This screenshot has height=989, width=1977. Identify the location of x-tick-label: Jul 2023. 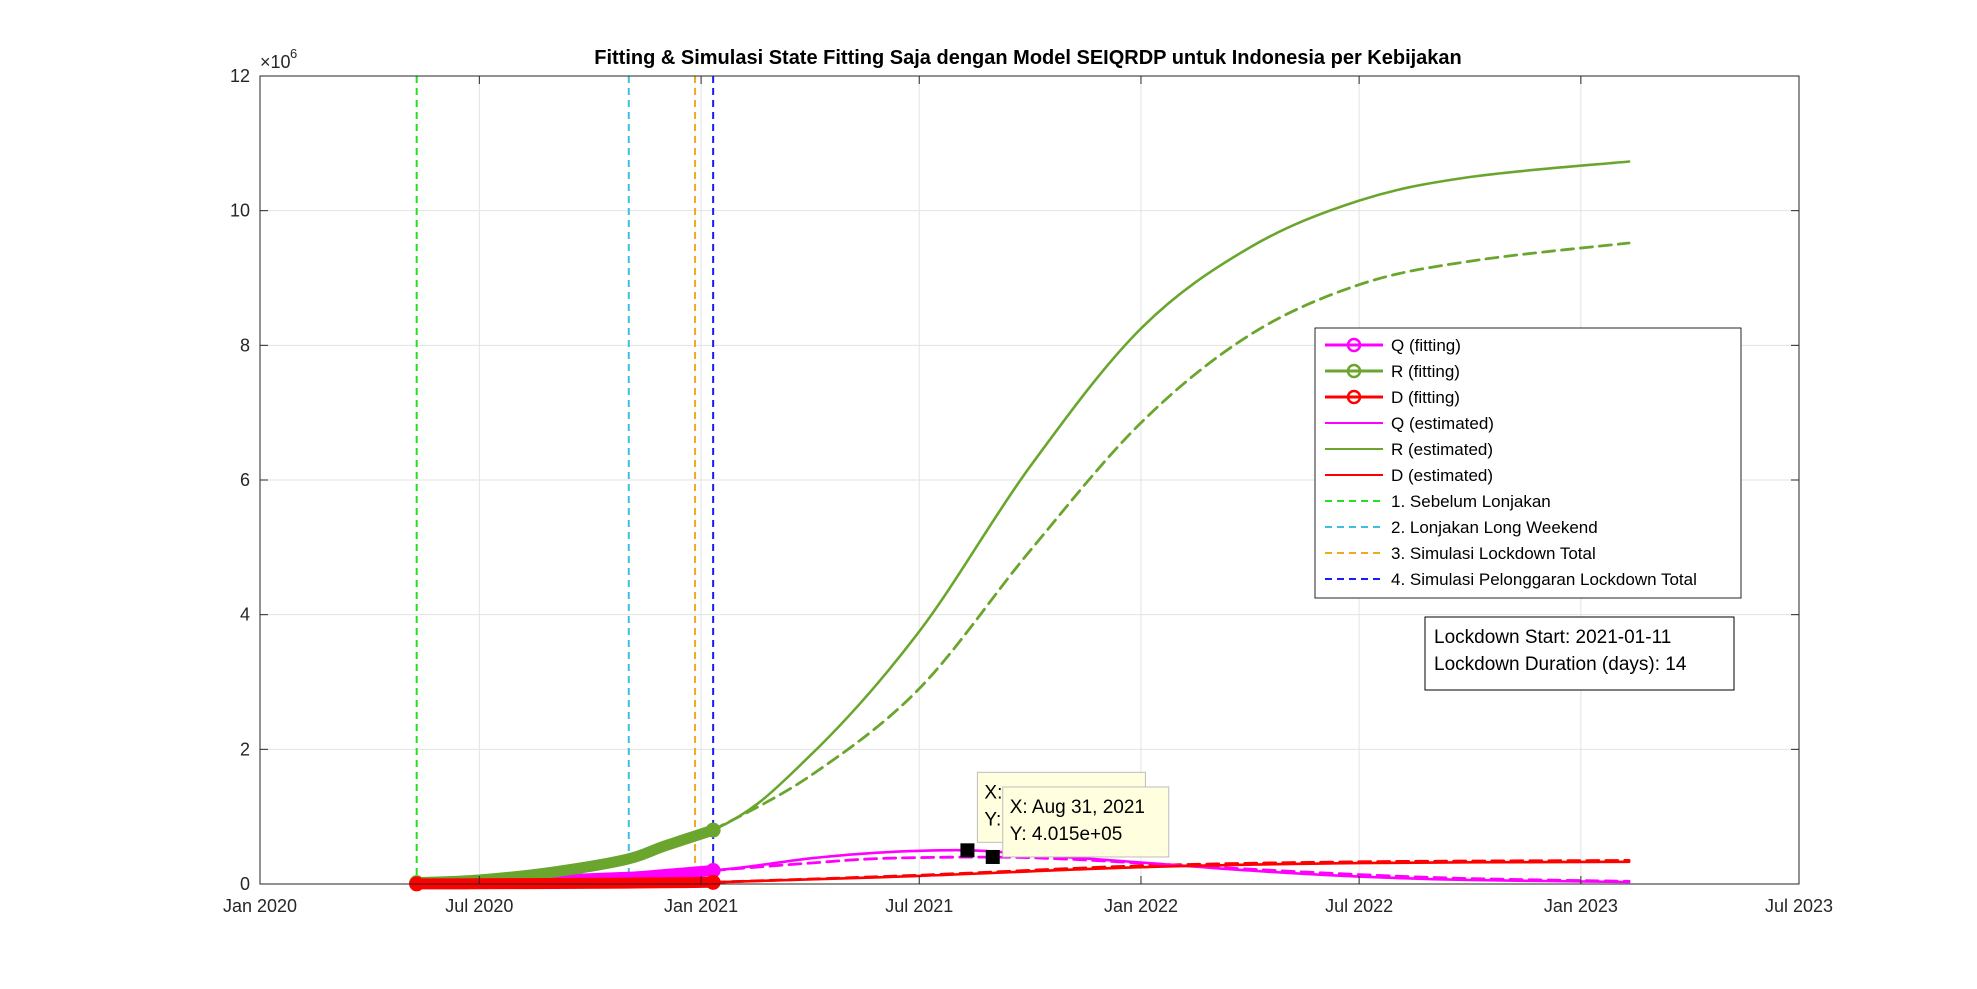
(1799, 906).